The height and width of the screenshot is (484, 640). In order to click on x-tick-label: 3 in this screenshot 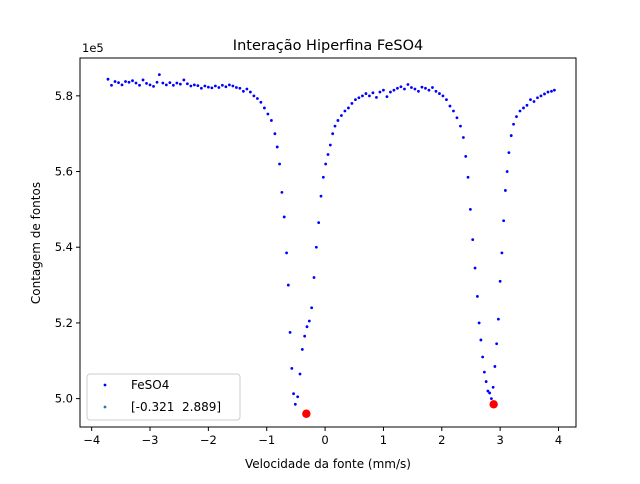, I will do `click(499, 440)`.